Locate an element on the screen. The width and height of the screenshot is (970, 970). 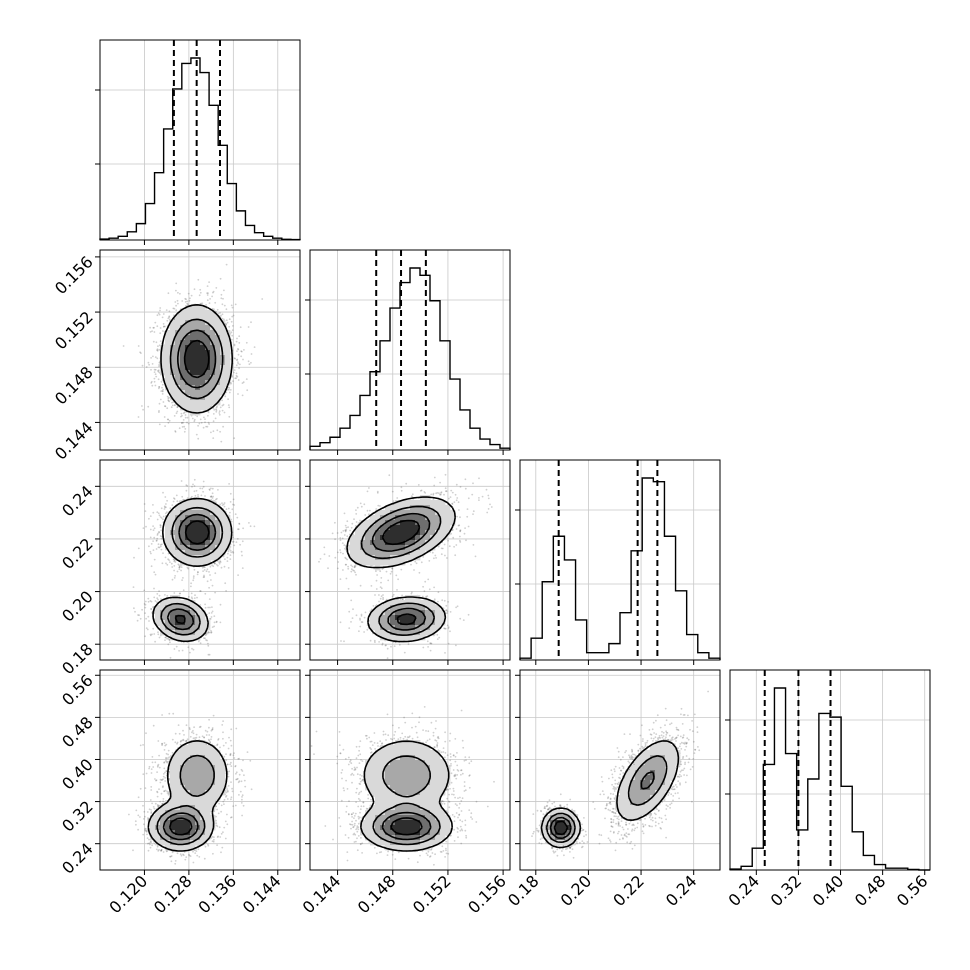
y-tick-label: 0.18 is located at coordinates (77, 659).